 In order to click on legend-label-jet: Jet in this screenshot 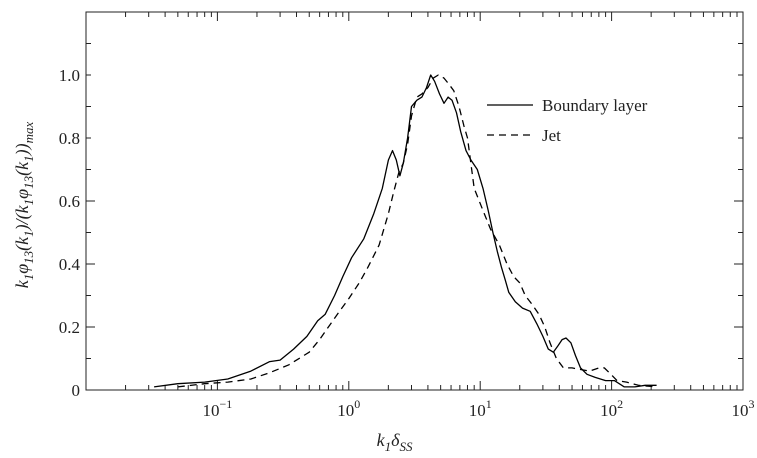, I will do `click(551, 135)`.